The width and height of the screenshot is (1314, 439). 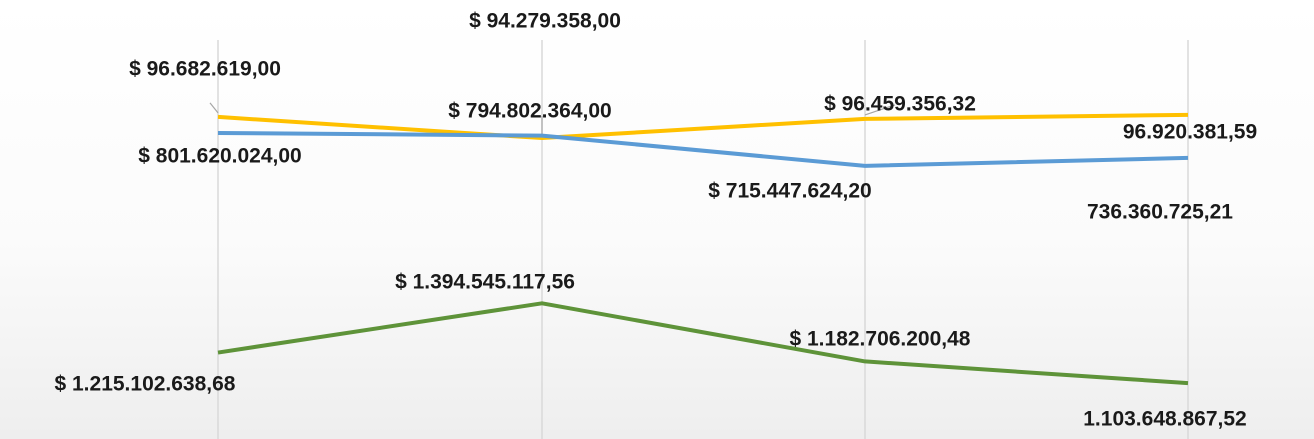 What do you see at coordinates (790, 191) in the screenshot?
I see `data-label: $ 715.447.624,20` at bounding box center [790, 191].